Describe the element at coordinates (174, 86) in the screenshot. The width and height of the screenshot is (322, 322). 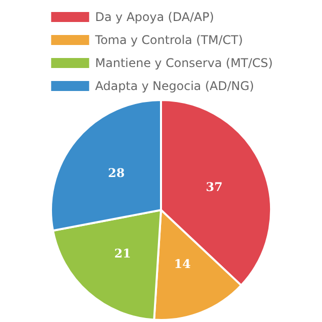
I see `legend-label: Adapta y Negocia (AD/NG)` at that location.